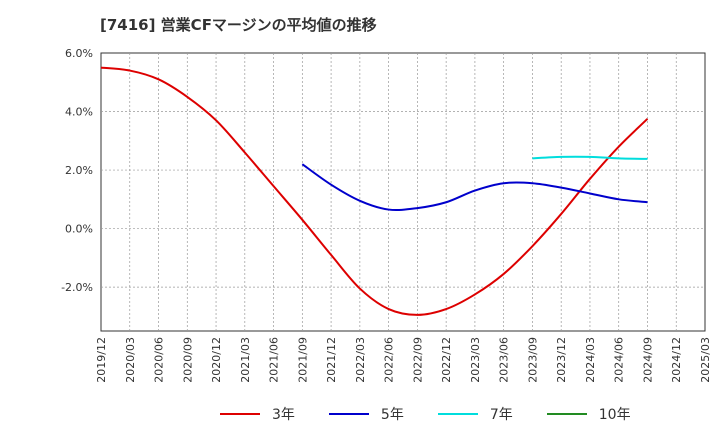 This screenshot has height=440, width=720. Describe the element at coordinates (446, 360) in the screenshot. I see `x-tick-label: 2022/12` at that location.